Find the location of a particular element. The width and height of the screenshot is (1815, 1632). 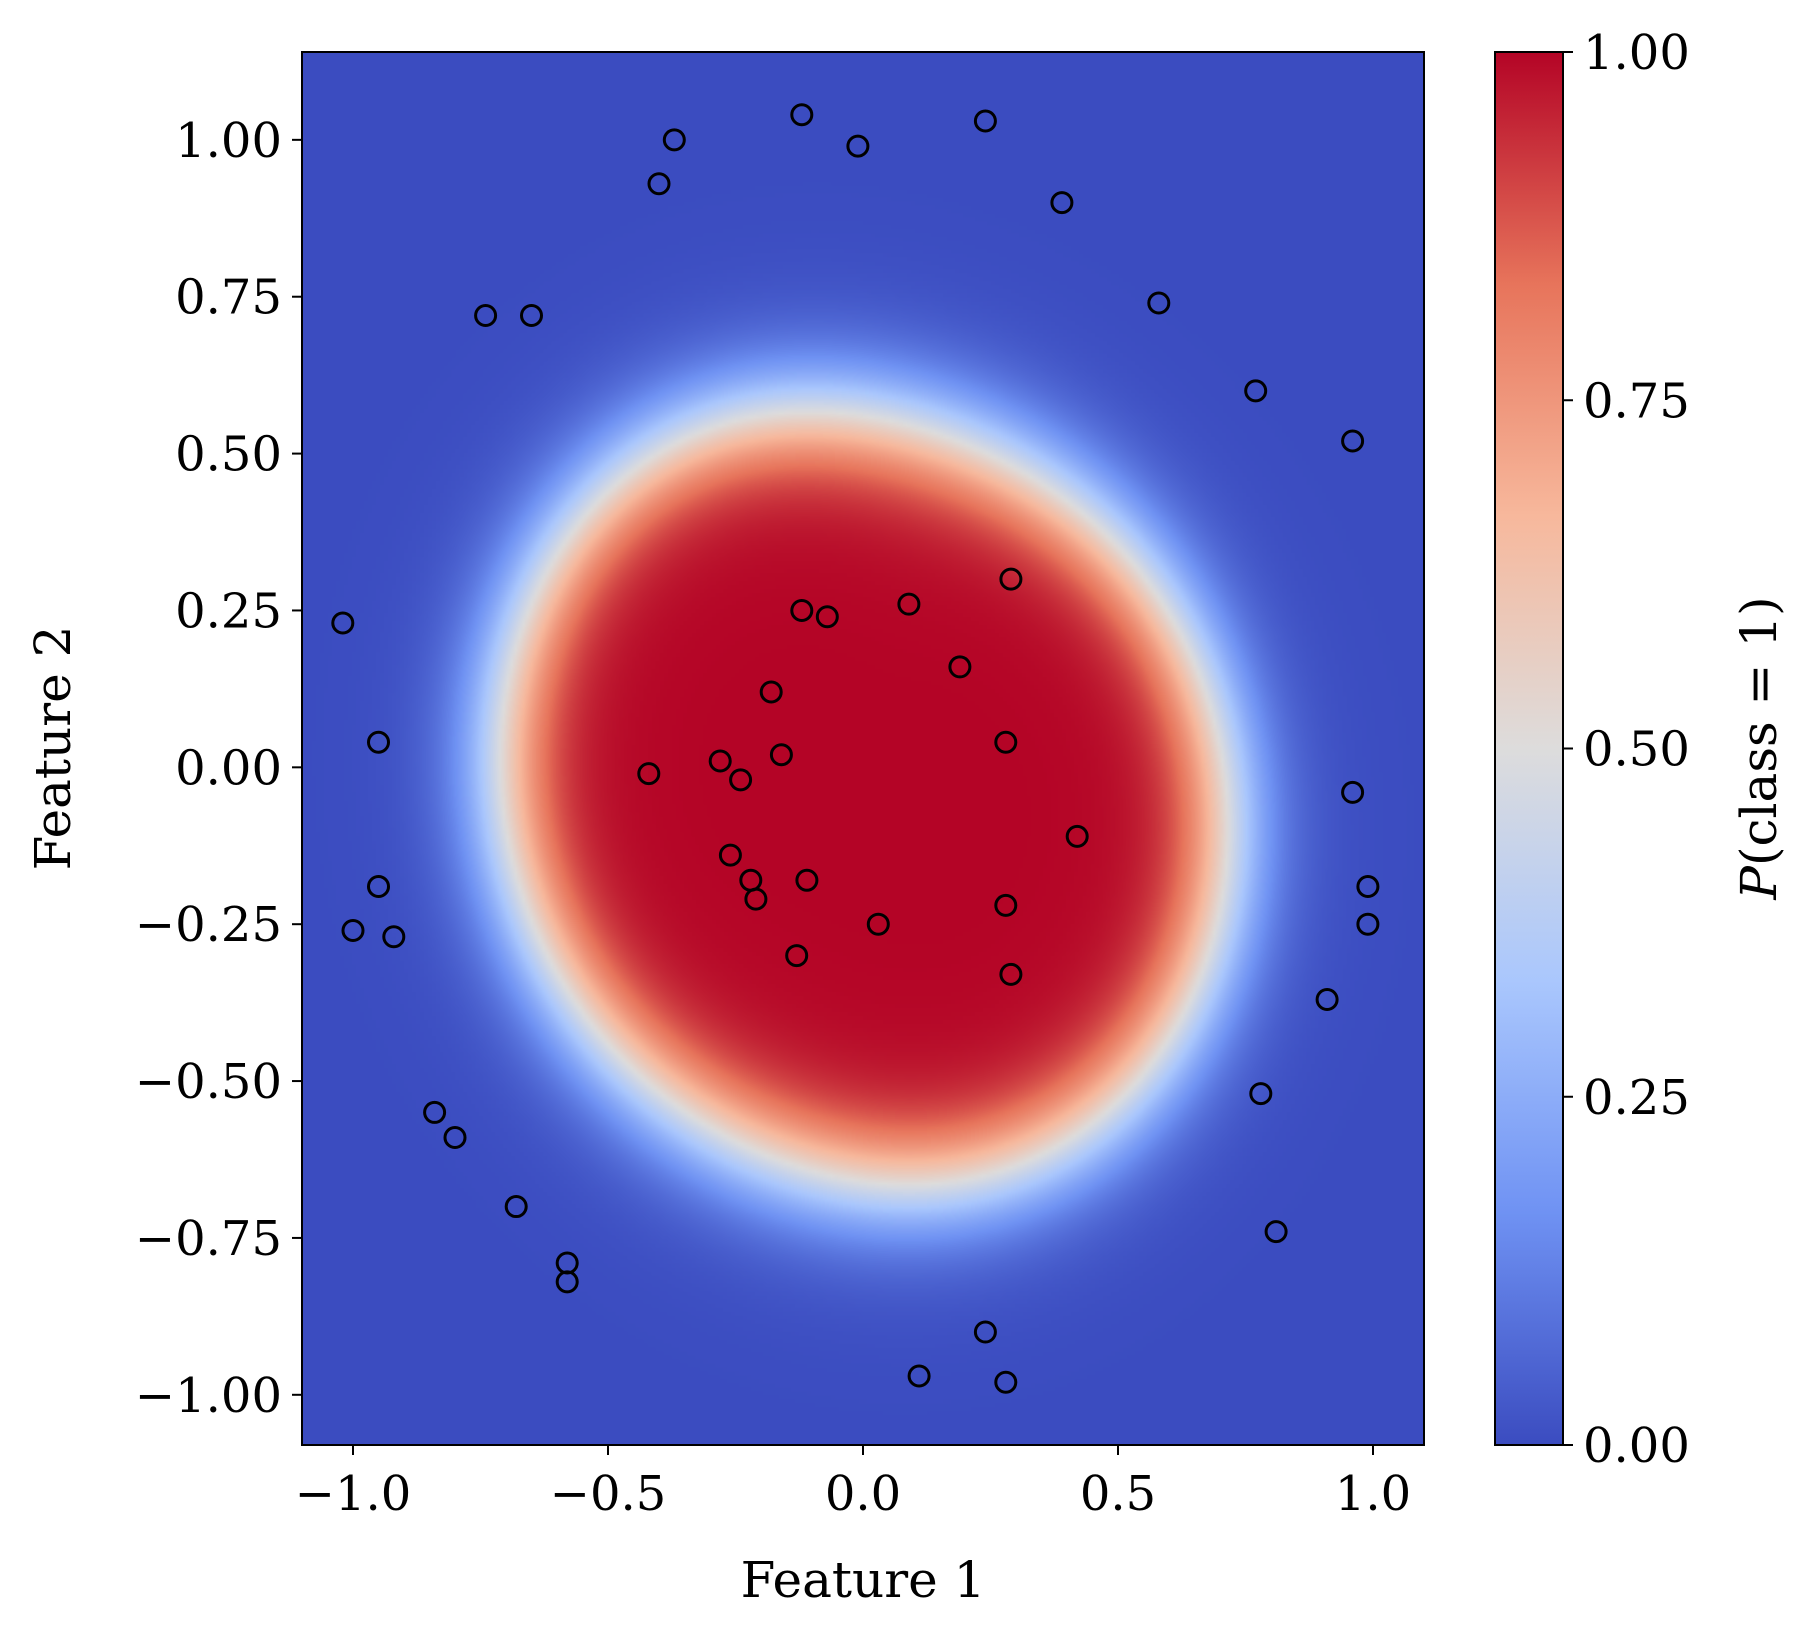

colorbar-tick-label: 0.50 is located at coordinates (1636, 750).